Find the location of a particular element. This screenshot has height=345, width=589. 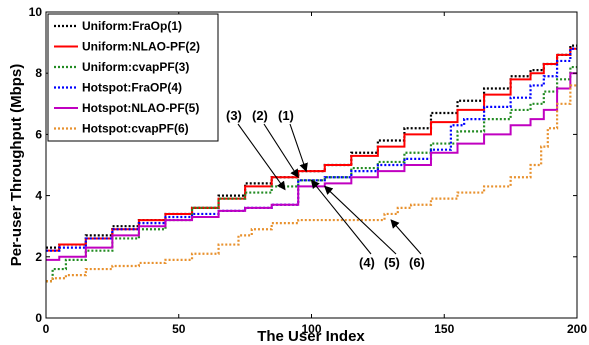

x-tick-label: 150 is located at coordinates (444, 329).